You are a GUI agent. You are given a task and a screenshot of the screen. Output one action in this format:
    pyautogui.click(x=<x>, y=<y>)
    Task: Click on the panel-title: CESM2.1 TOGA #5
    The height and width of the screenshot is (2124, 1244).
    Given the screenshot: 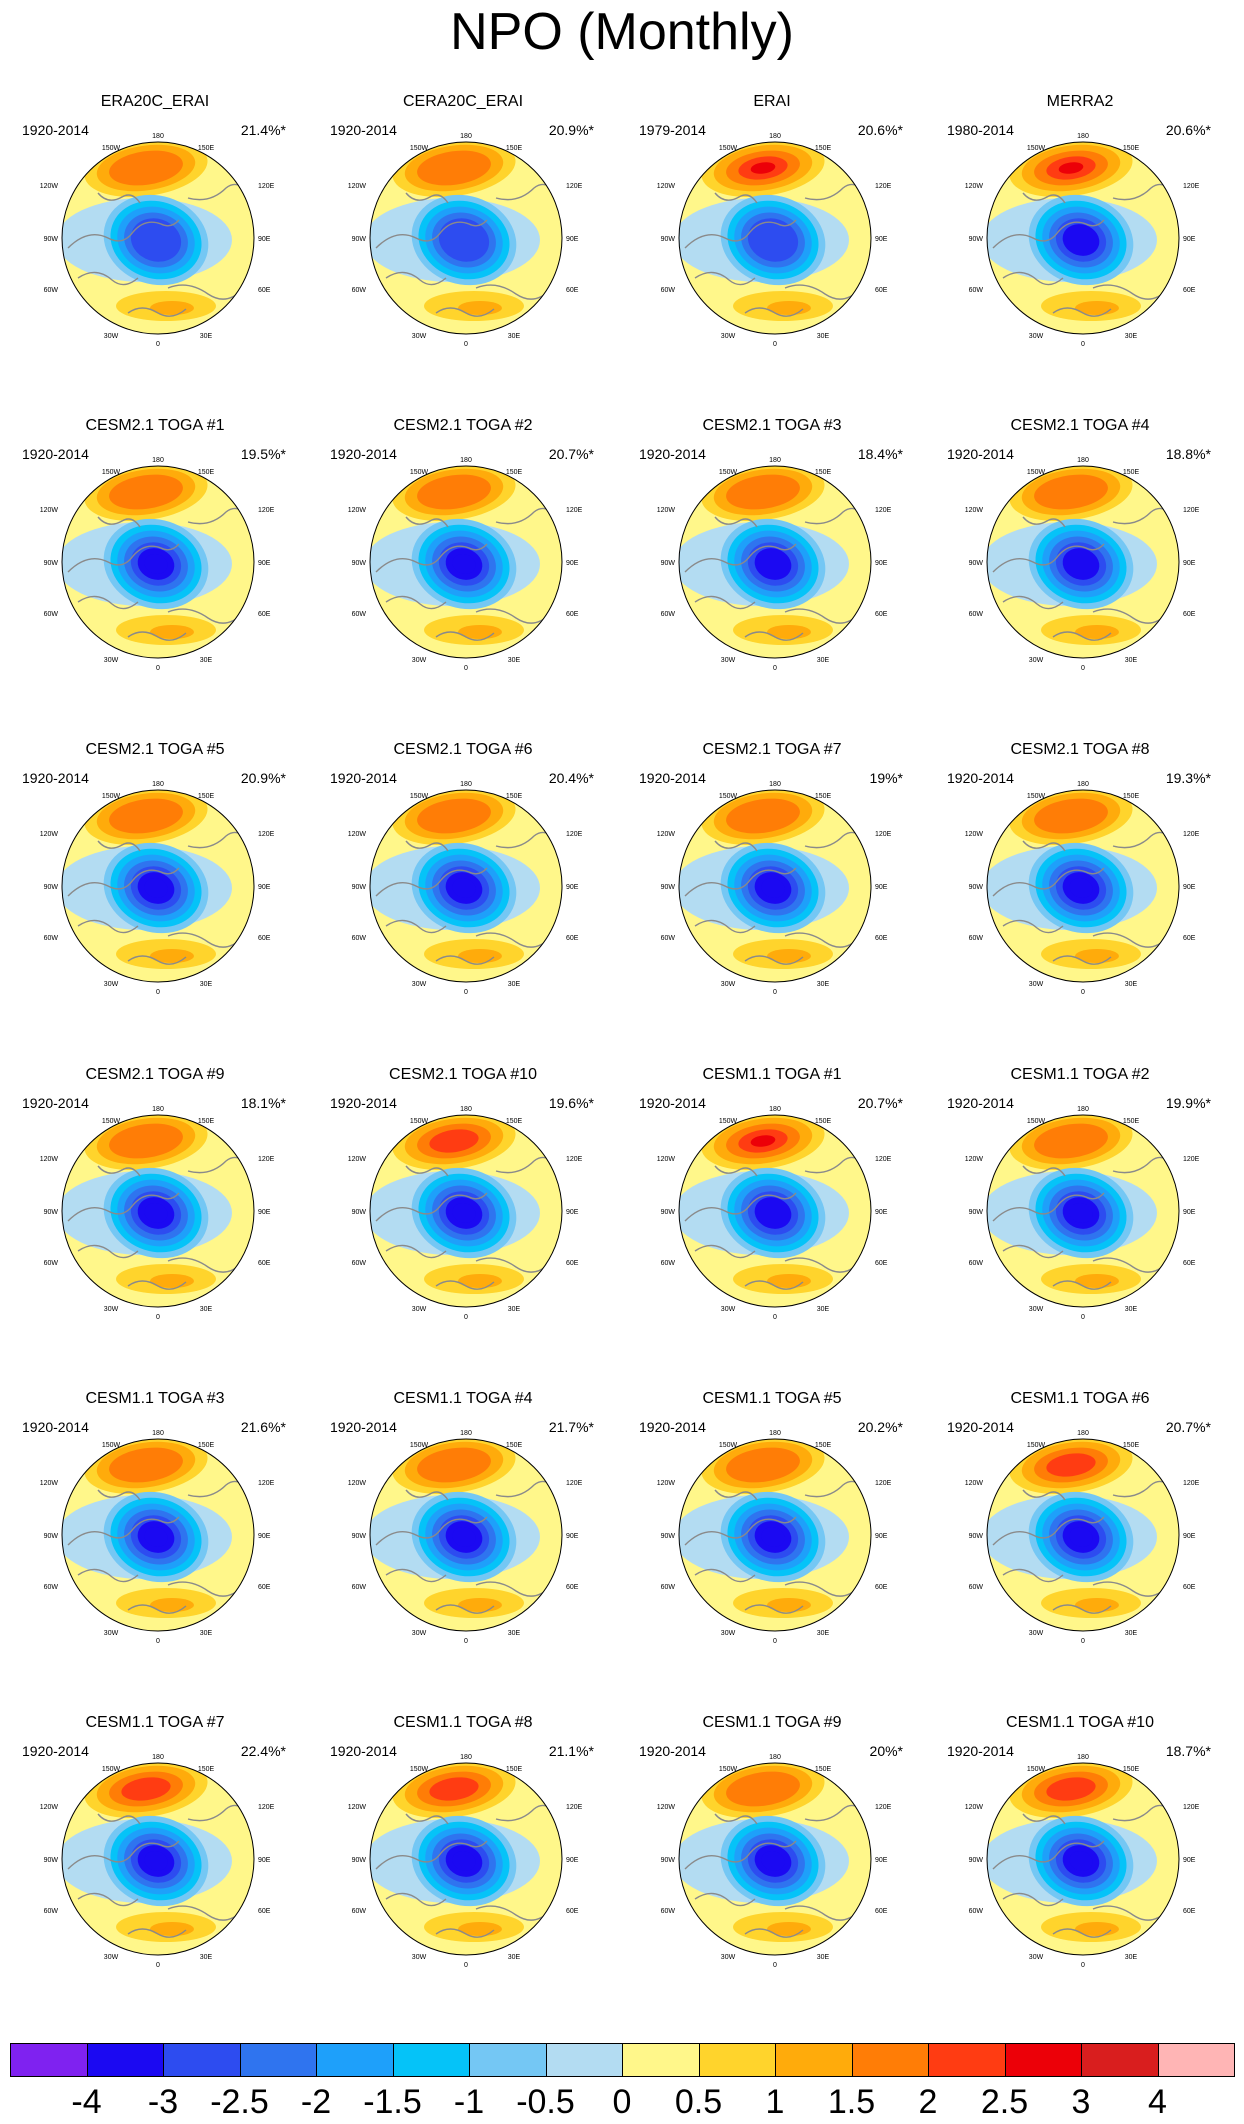 What is the action you would take?
    pyautogui.click(x=155, y=749)
    